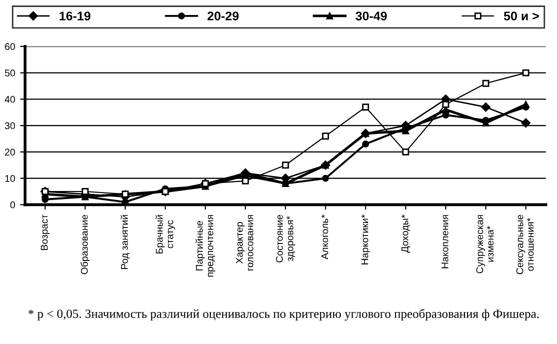 This screenshot has height=344, width=557. What do you see at coordinates (75, 16) in the screenshot?
I see `legend-label: 16-19` at bounding box center [75, 16].